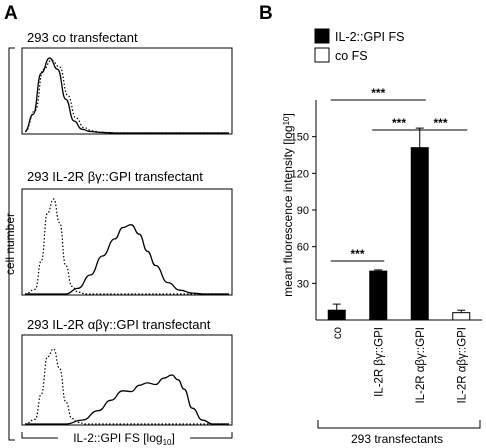  I want to click on legend-label-2: co FS, so click(351, 56).